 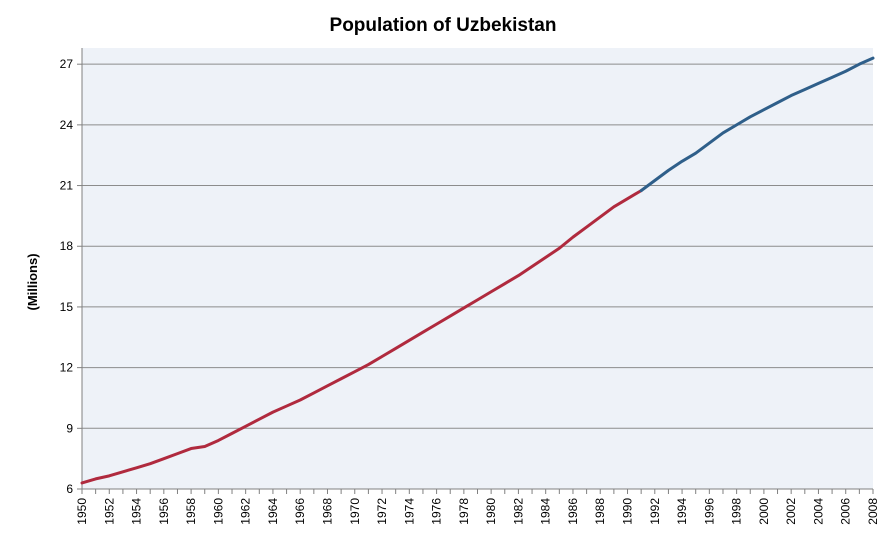 I want to click on x-tick-label: 2002, so click(x=791, y=511).